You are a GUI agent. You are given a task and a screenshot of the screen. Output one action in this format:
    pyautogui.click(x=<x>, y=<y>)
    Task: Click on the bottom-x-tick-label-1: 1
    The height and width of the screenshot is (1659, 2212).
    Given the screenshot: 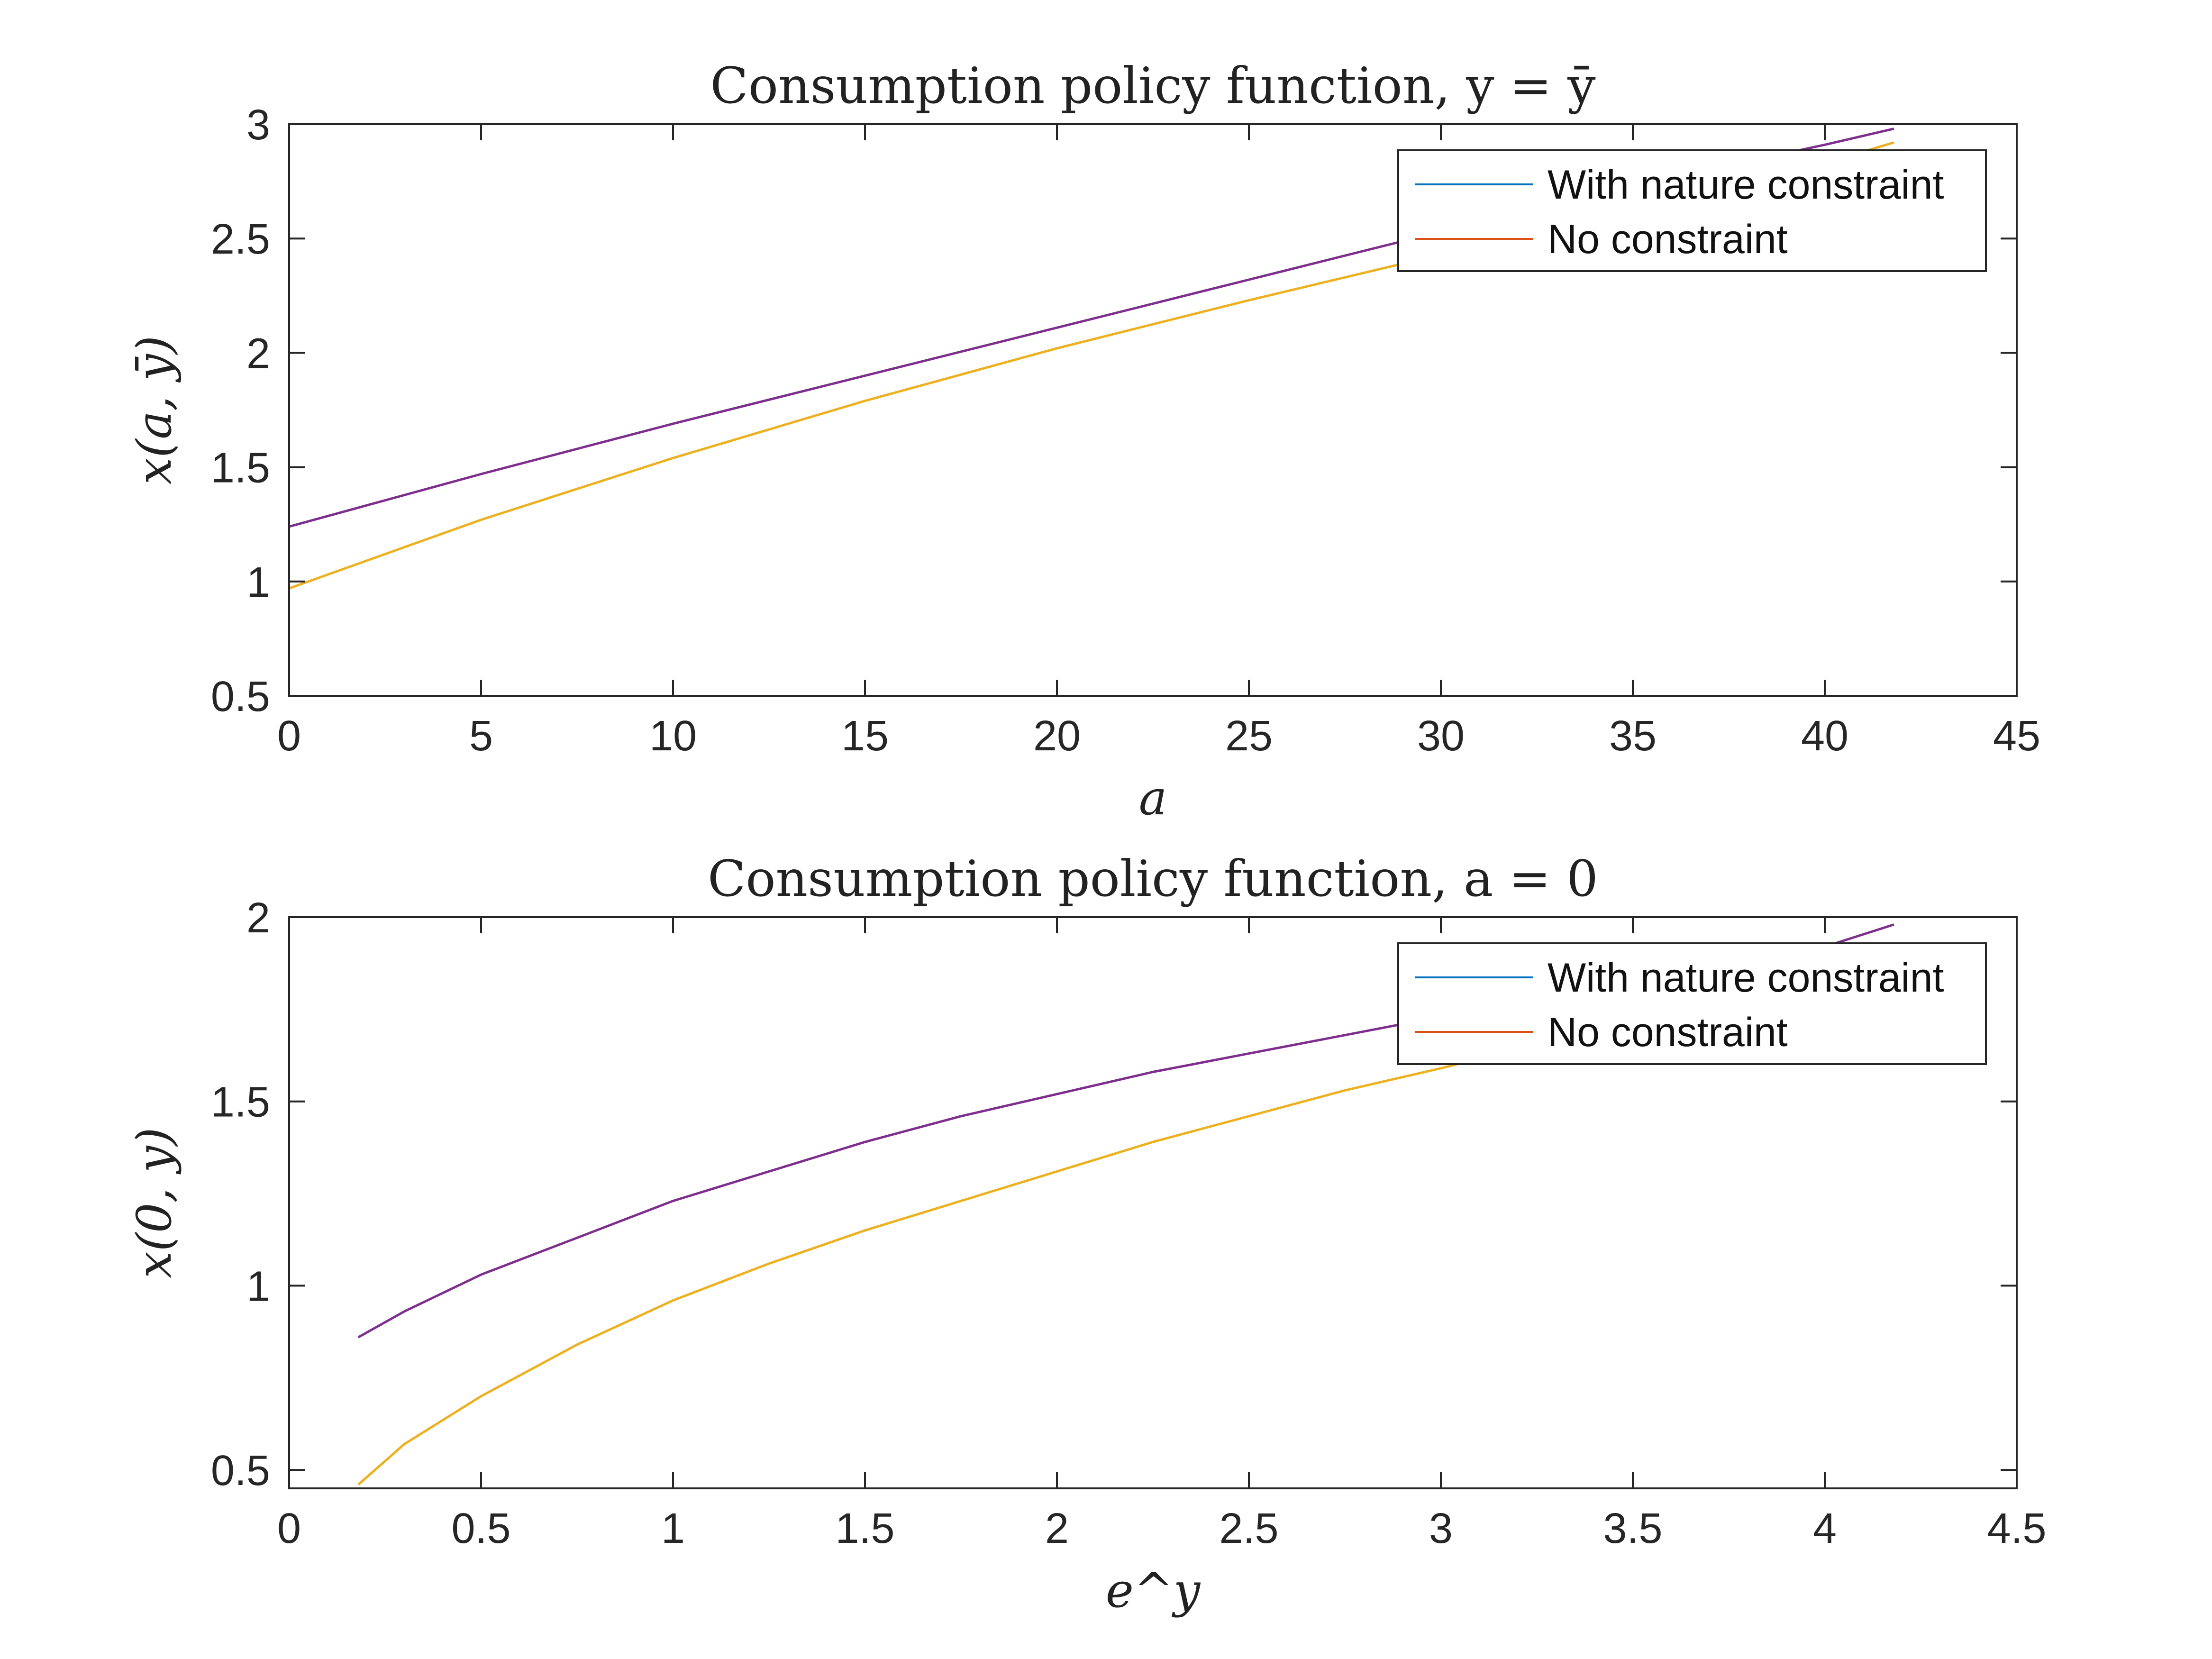 What is the action you would take?
    pyautogui.click(x=673, y=1528)
    